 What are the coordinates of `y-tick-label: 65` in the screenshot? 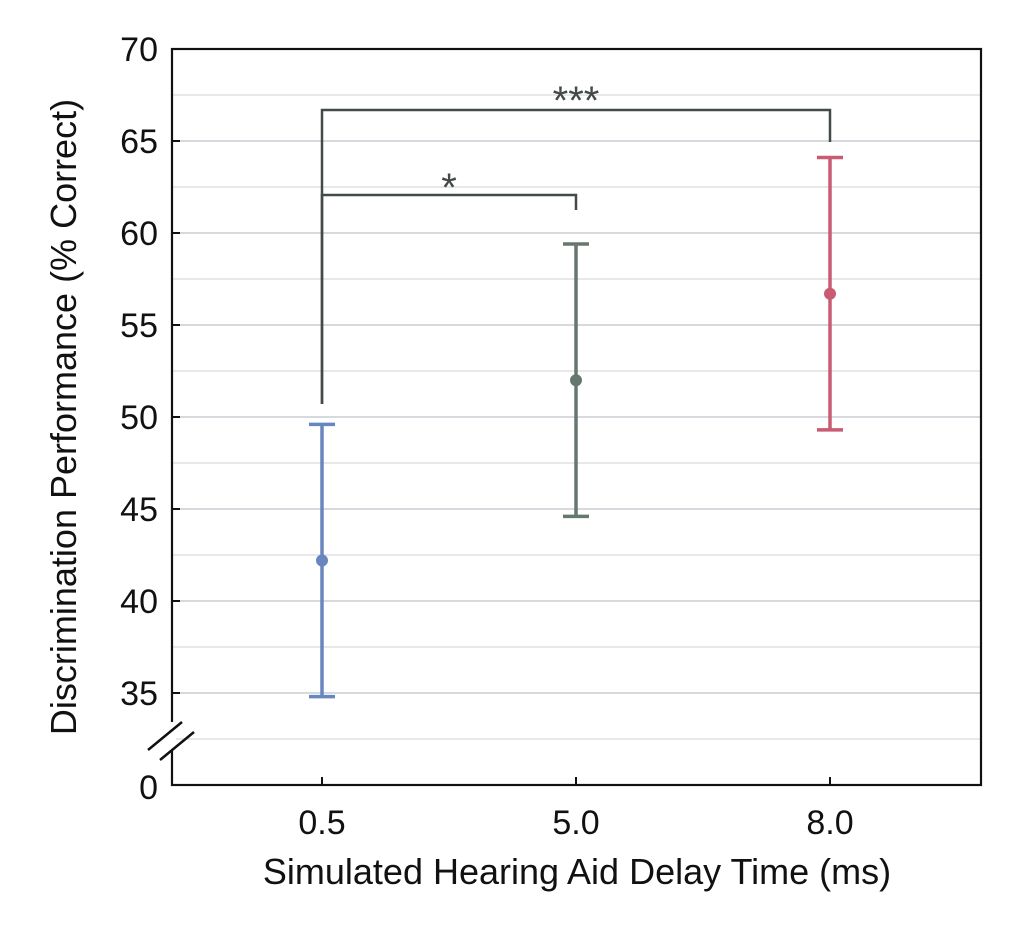 It's located at (139, 142).